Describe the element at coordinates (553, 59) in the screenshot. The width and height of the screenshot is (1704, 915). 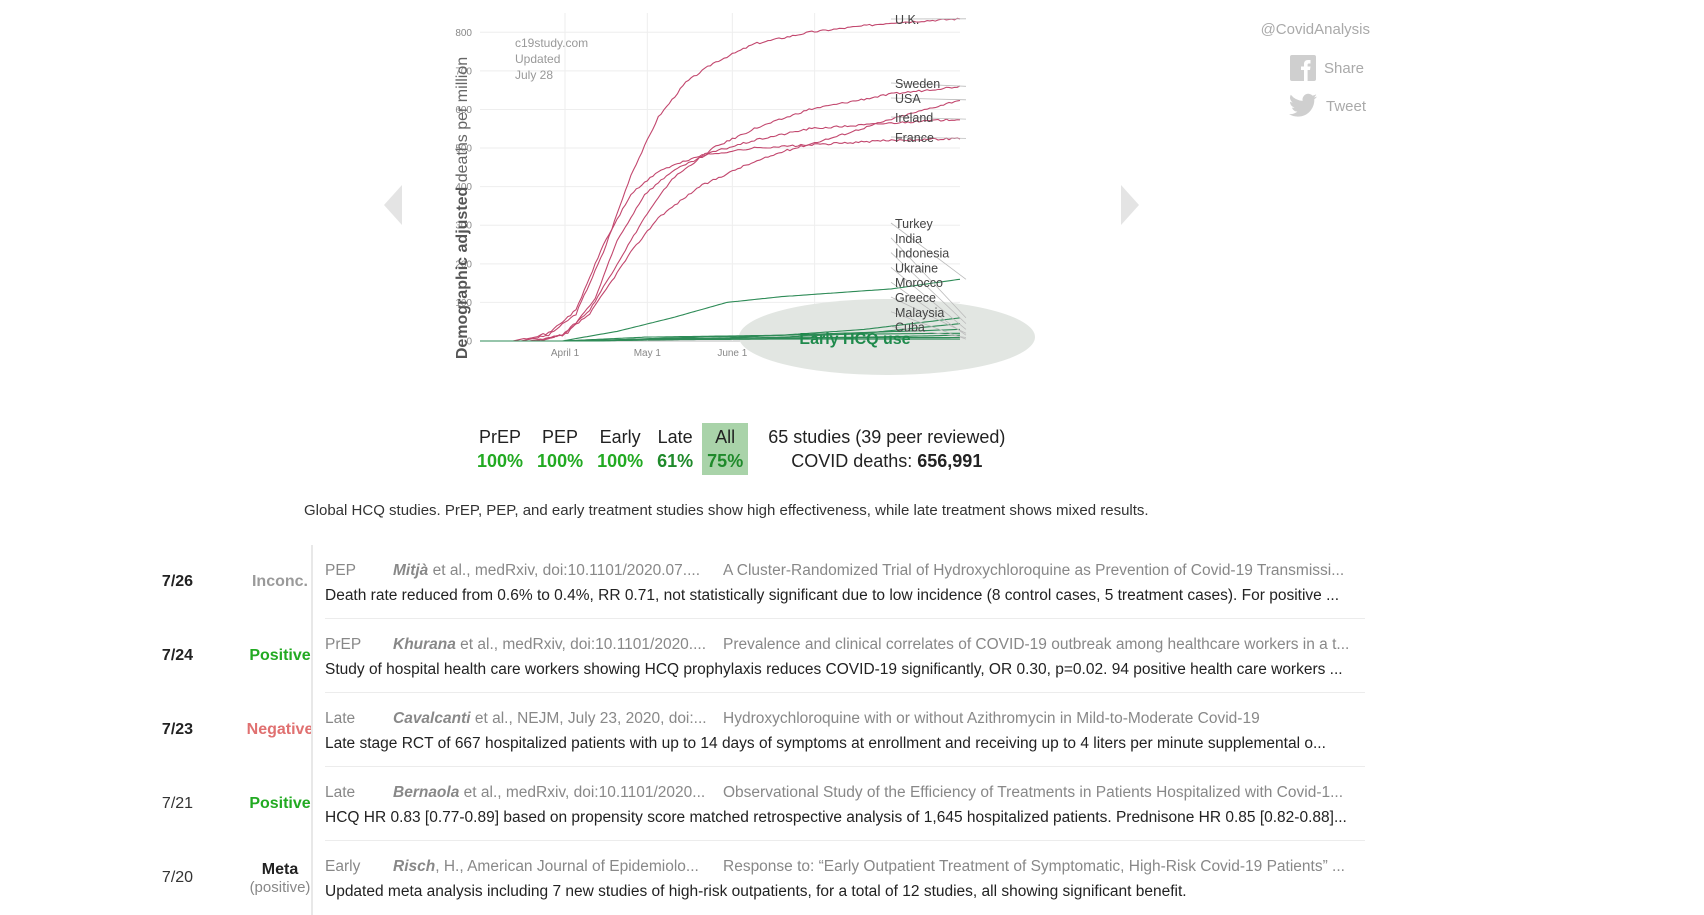
I see `chart-source: c19study.com Updated July 28` at that location.